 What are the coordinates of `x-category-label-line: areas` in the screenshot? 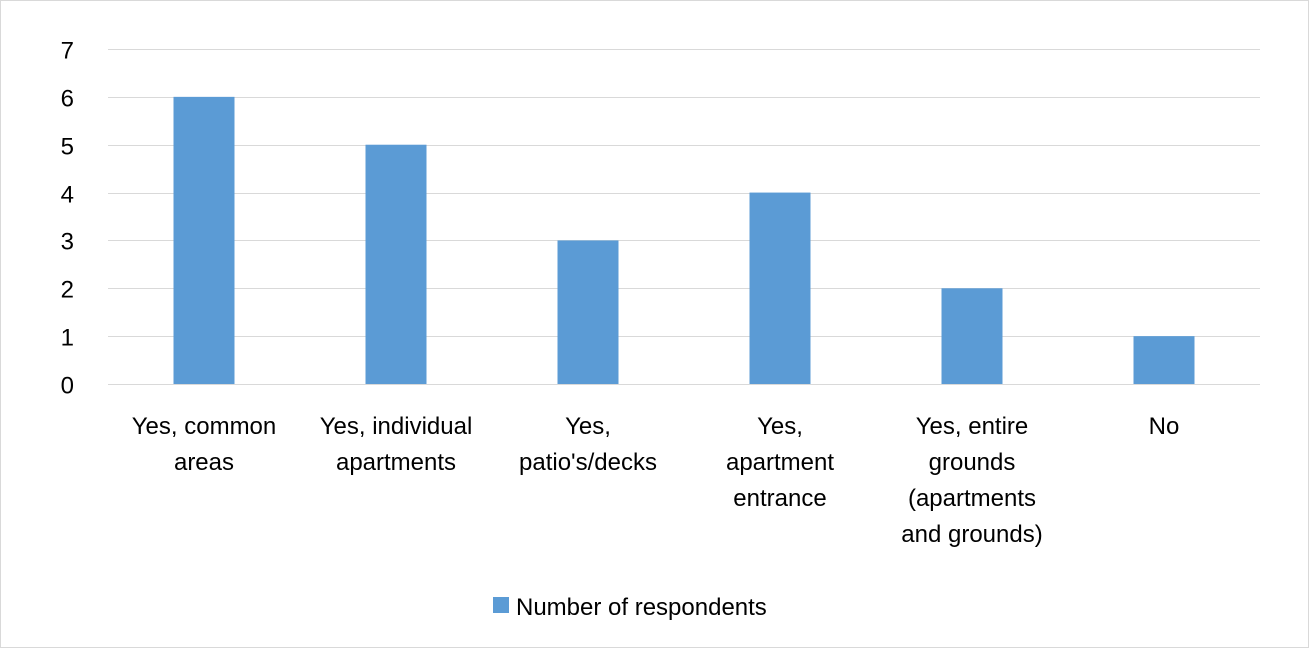 It's located at (204, 462).